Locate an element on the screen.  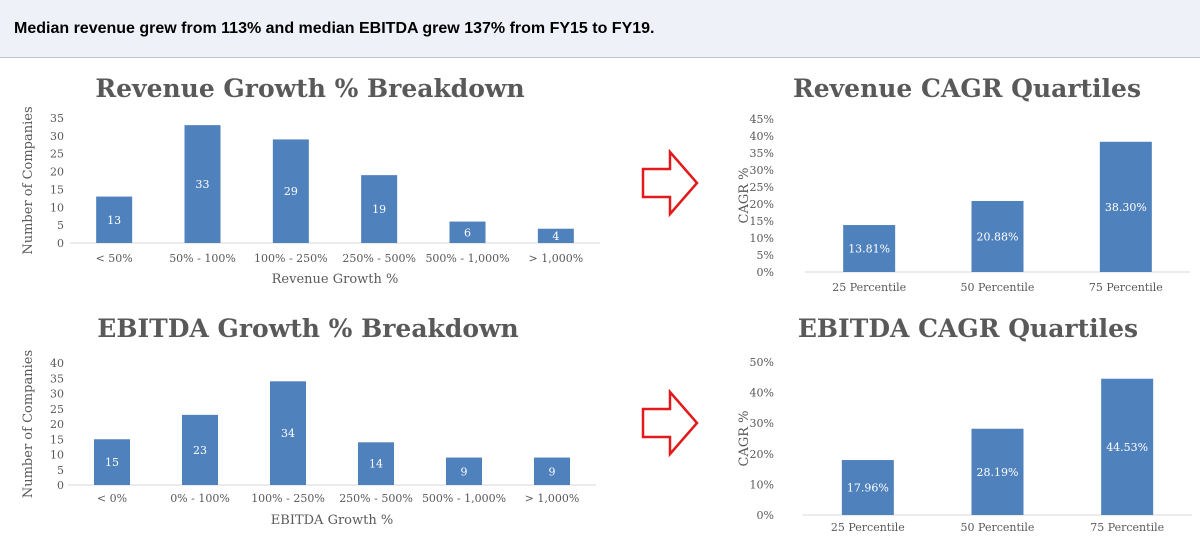
y-tick-label: 25% is located at coordinates (762, 187).